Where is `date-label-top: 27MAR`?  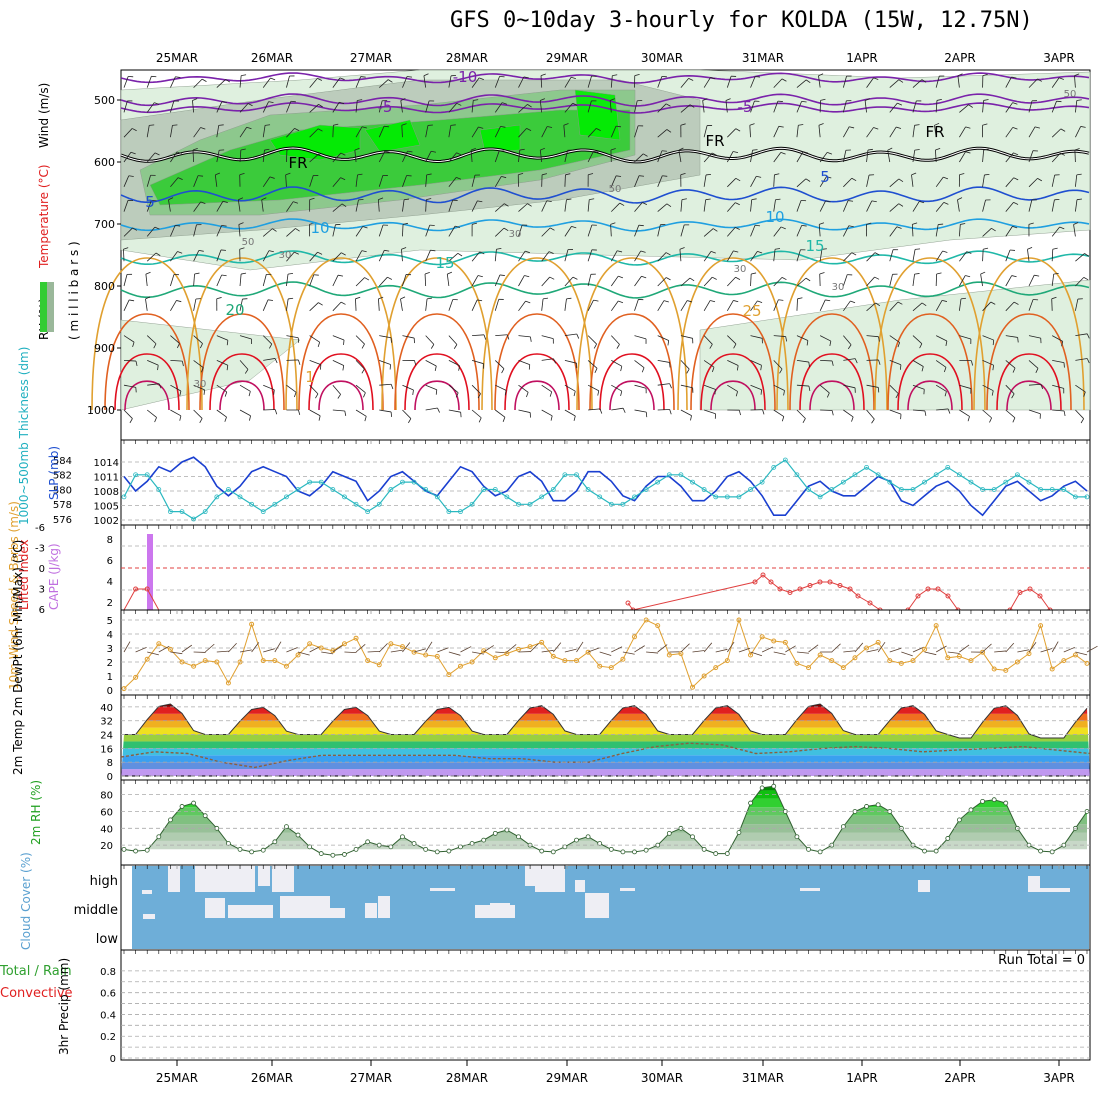
date-label-top: 27MAR is located at coordinates (371, 58).